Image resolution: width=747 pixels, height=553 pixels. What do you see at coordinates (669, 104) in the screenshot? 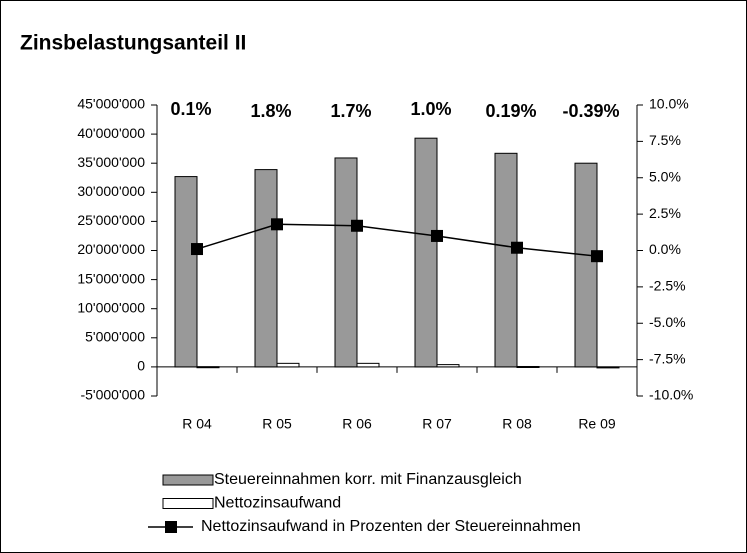
I see `y2-tick-label: 10.0%` at bounding box center [669, 104].